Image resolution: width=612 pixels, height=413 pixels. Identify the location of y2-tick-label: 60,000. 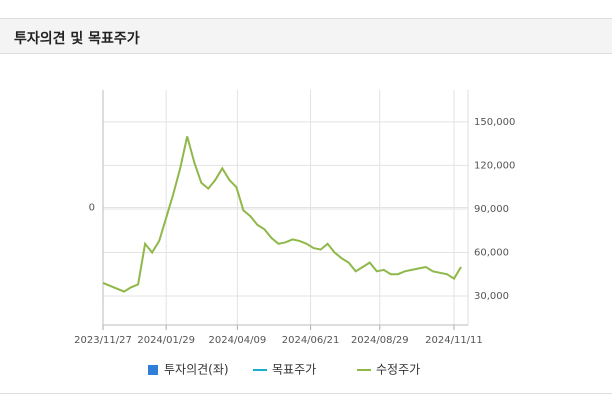
(491, 252).